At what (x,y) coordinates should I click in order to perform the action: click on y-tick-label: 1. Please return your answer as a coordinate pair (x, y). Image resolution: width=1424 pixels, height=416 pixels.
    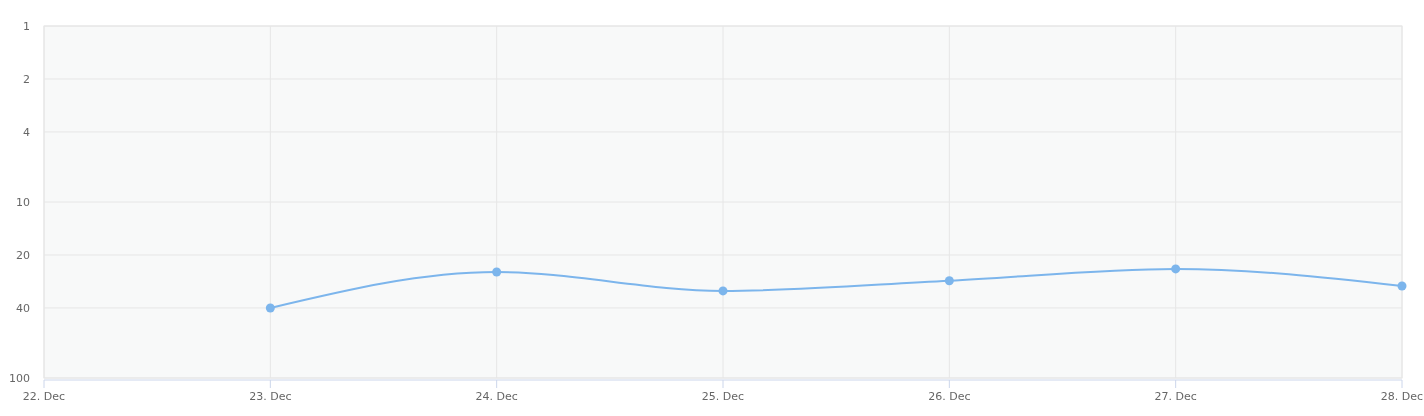
    Looking at the image, I should click on (26, 26).